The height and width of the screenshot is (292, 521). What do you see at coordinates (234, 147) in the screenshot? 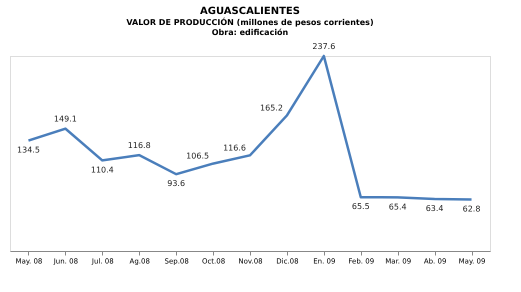
I see `data-label: 116.6` at bounding box center [234, 147].